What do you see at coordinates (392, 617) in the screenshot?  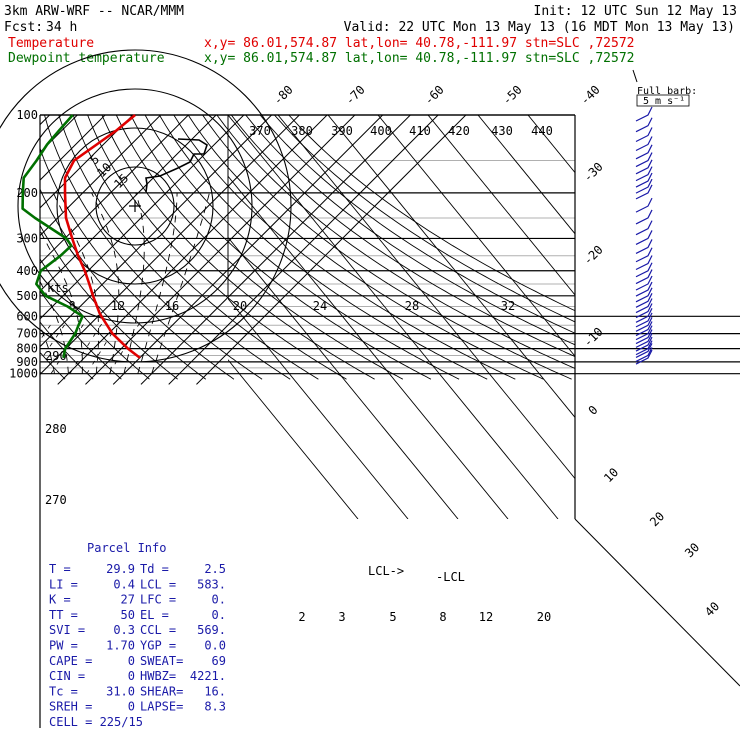 I see `low-mixing-label: 5` at bounding box center [392, 617].